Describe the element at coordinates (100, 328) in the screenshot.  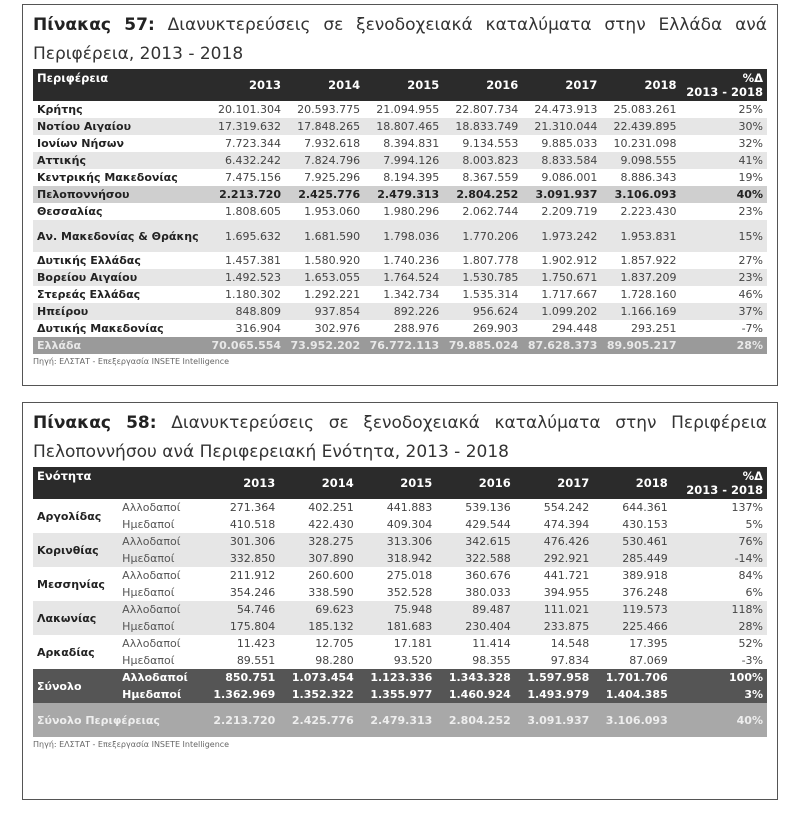
I see `region-name: Δυτικής Μακεδονίας` at that location.